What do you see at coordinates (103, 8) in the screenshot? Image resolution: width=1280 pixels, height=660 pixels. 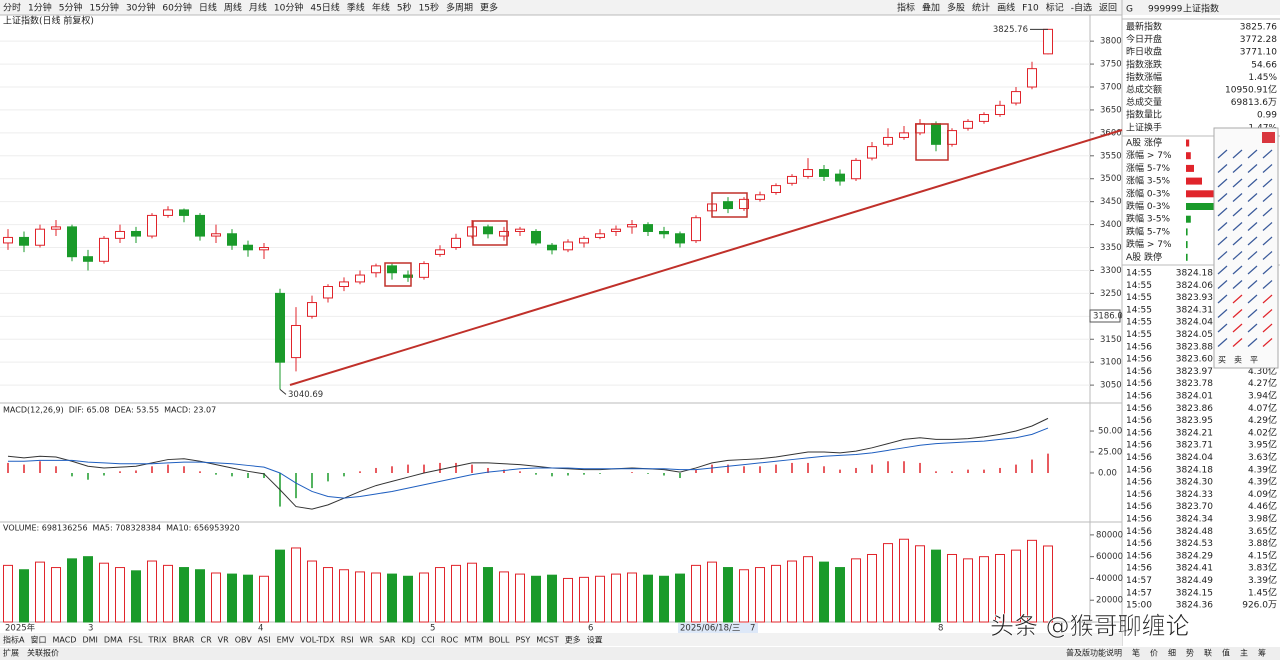 I see `period-tab: 15分钟` at bounding box center [103, 8].